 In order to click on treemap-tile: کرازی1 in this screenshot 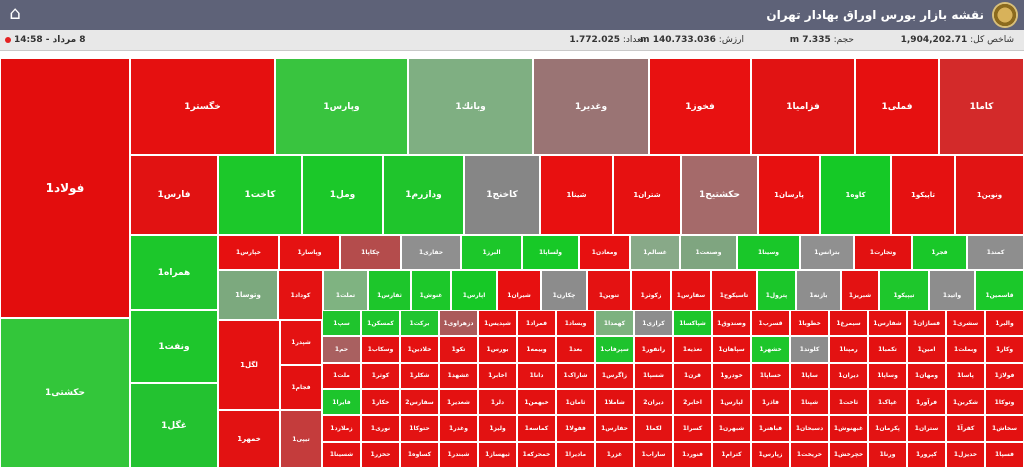, I will do `click(653, 323)`.